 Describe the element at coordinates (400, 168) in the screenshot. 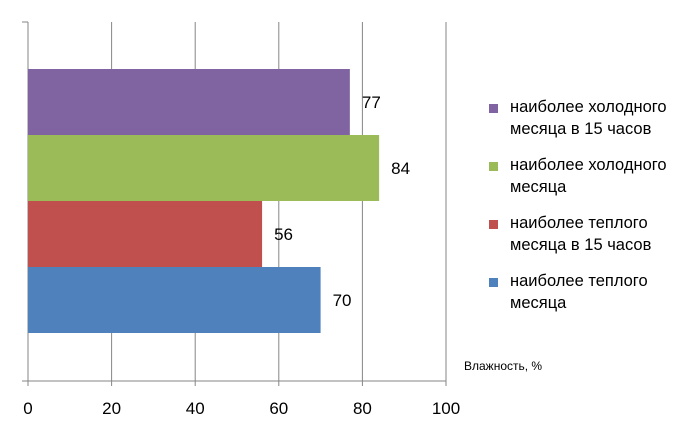

I see `value-label: 84` at that location.